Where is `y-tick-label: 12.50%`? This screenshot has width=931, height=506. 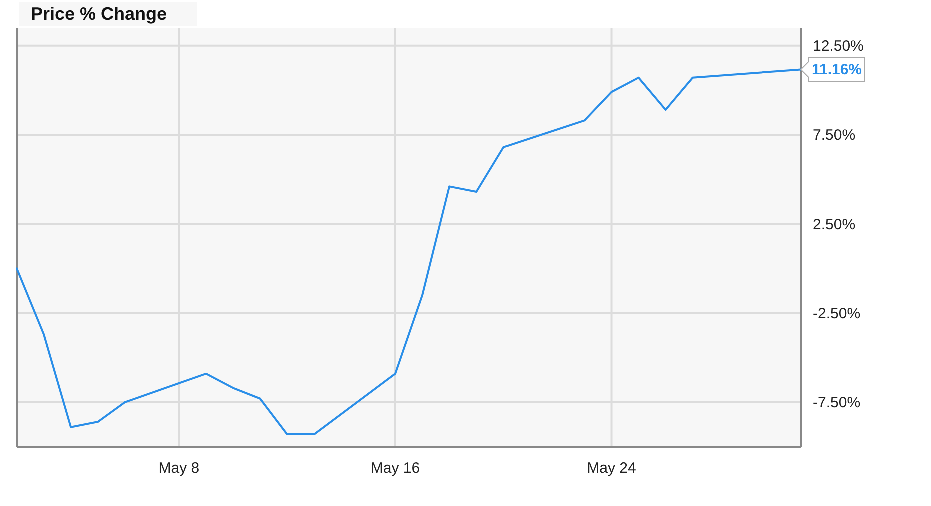
y-tick-label: 12.50% is located at coordinates (838, 47).